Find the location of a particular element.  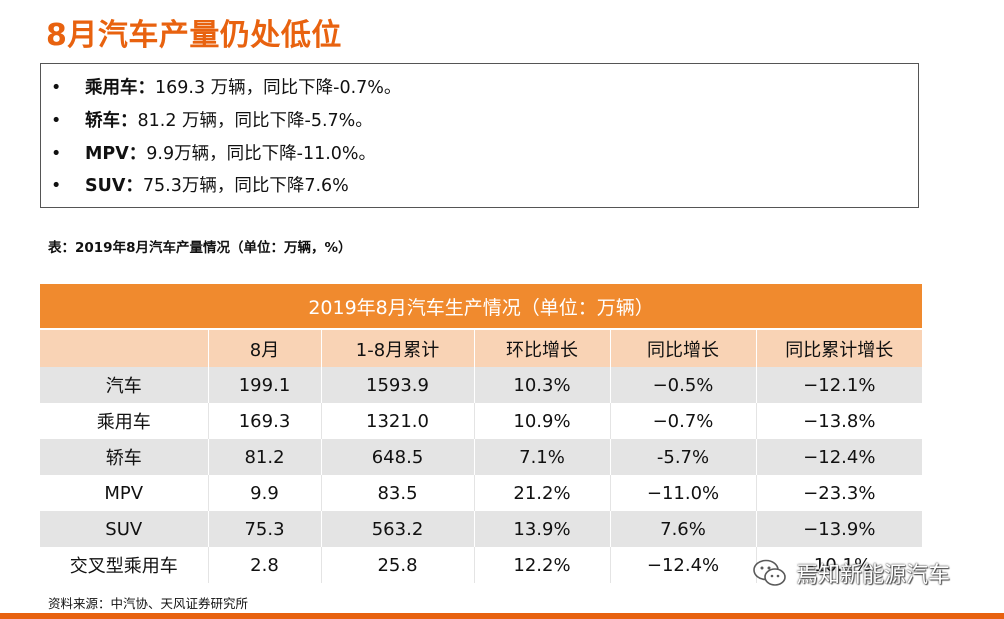

bullet-text: 9.9万辆，同比下降-11.0%。 is located at coordinates (261, 154).